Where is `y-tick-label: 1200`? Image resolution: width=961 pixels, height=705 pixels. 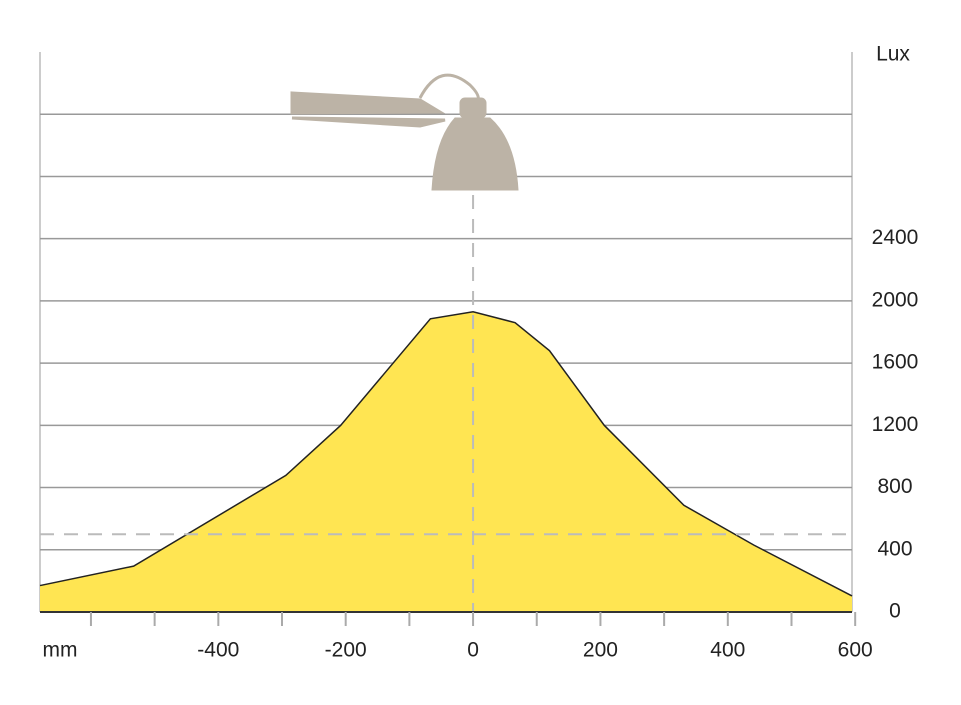
y-tick-label: 1200 is located at coordinates (895, 424).